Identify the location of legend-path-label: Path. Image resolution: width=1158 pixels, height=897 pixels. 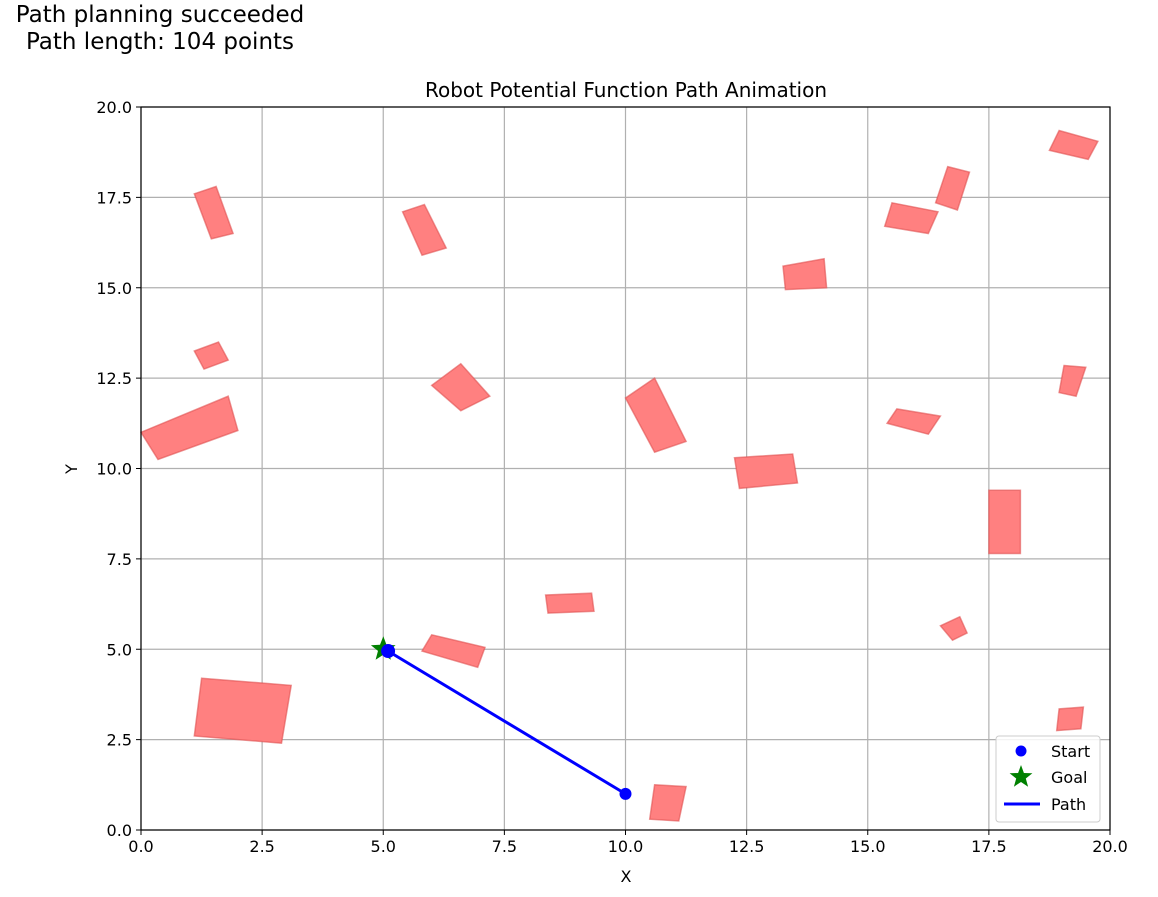
(1068, 804).